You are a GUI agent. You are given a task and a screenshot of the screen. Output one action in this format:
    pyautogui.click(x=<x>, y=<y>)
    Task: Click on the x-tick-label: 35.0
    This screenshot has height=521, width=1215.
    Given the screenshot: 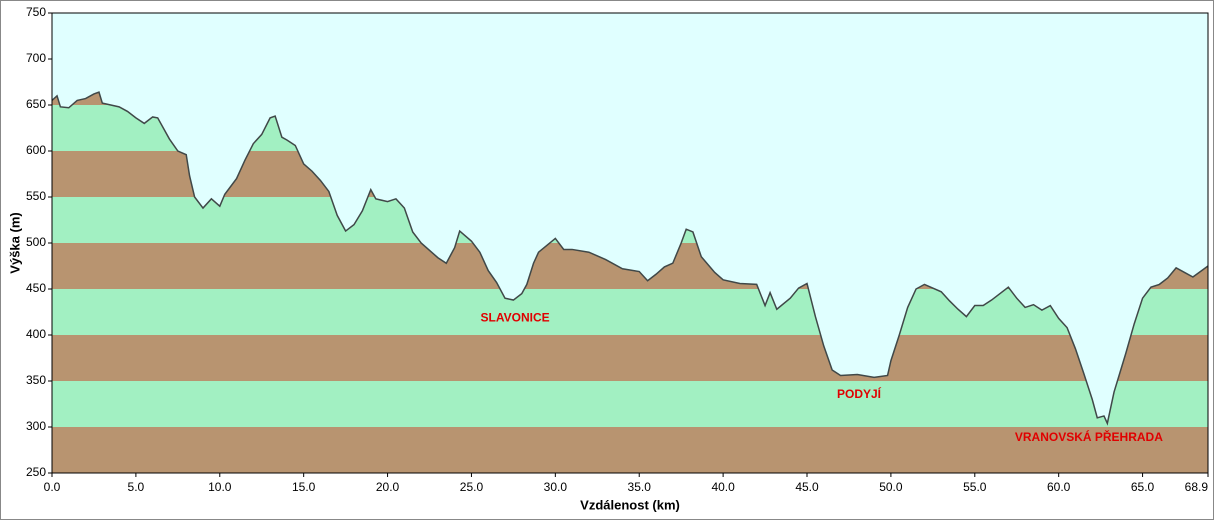 What is the action you would take?
    pyautogui.click(x=640, y=487)
    